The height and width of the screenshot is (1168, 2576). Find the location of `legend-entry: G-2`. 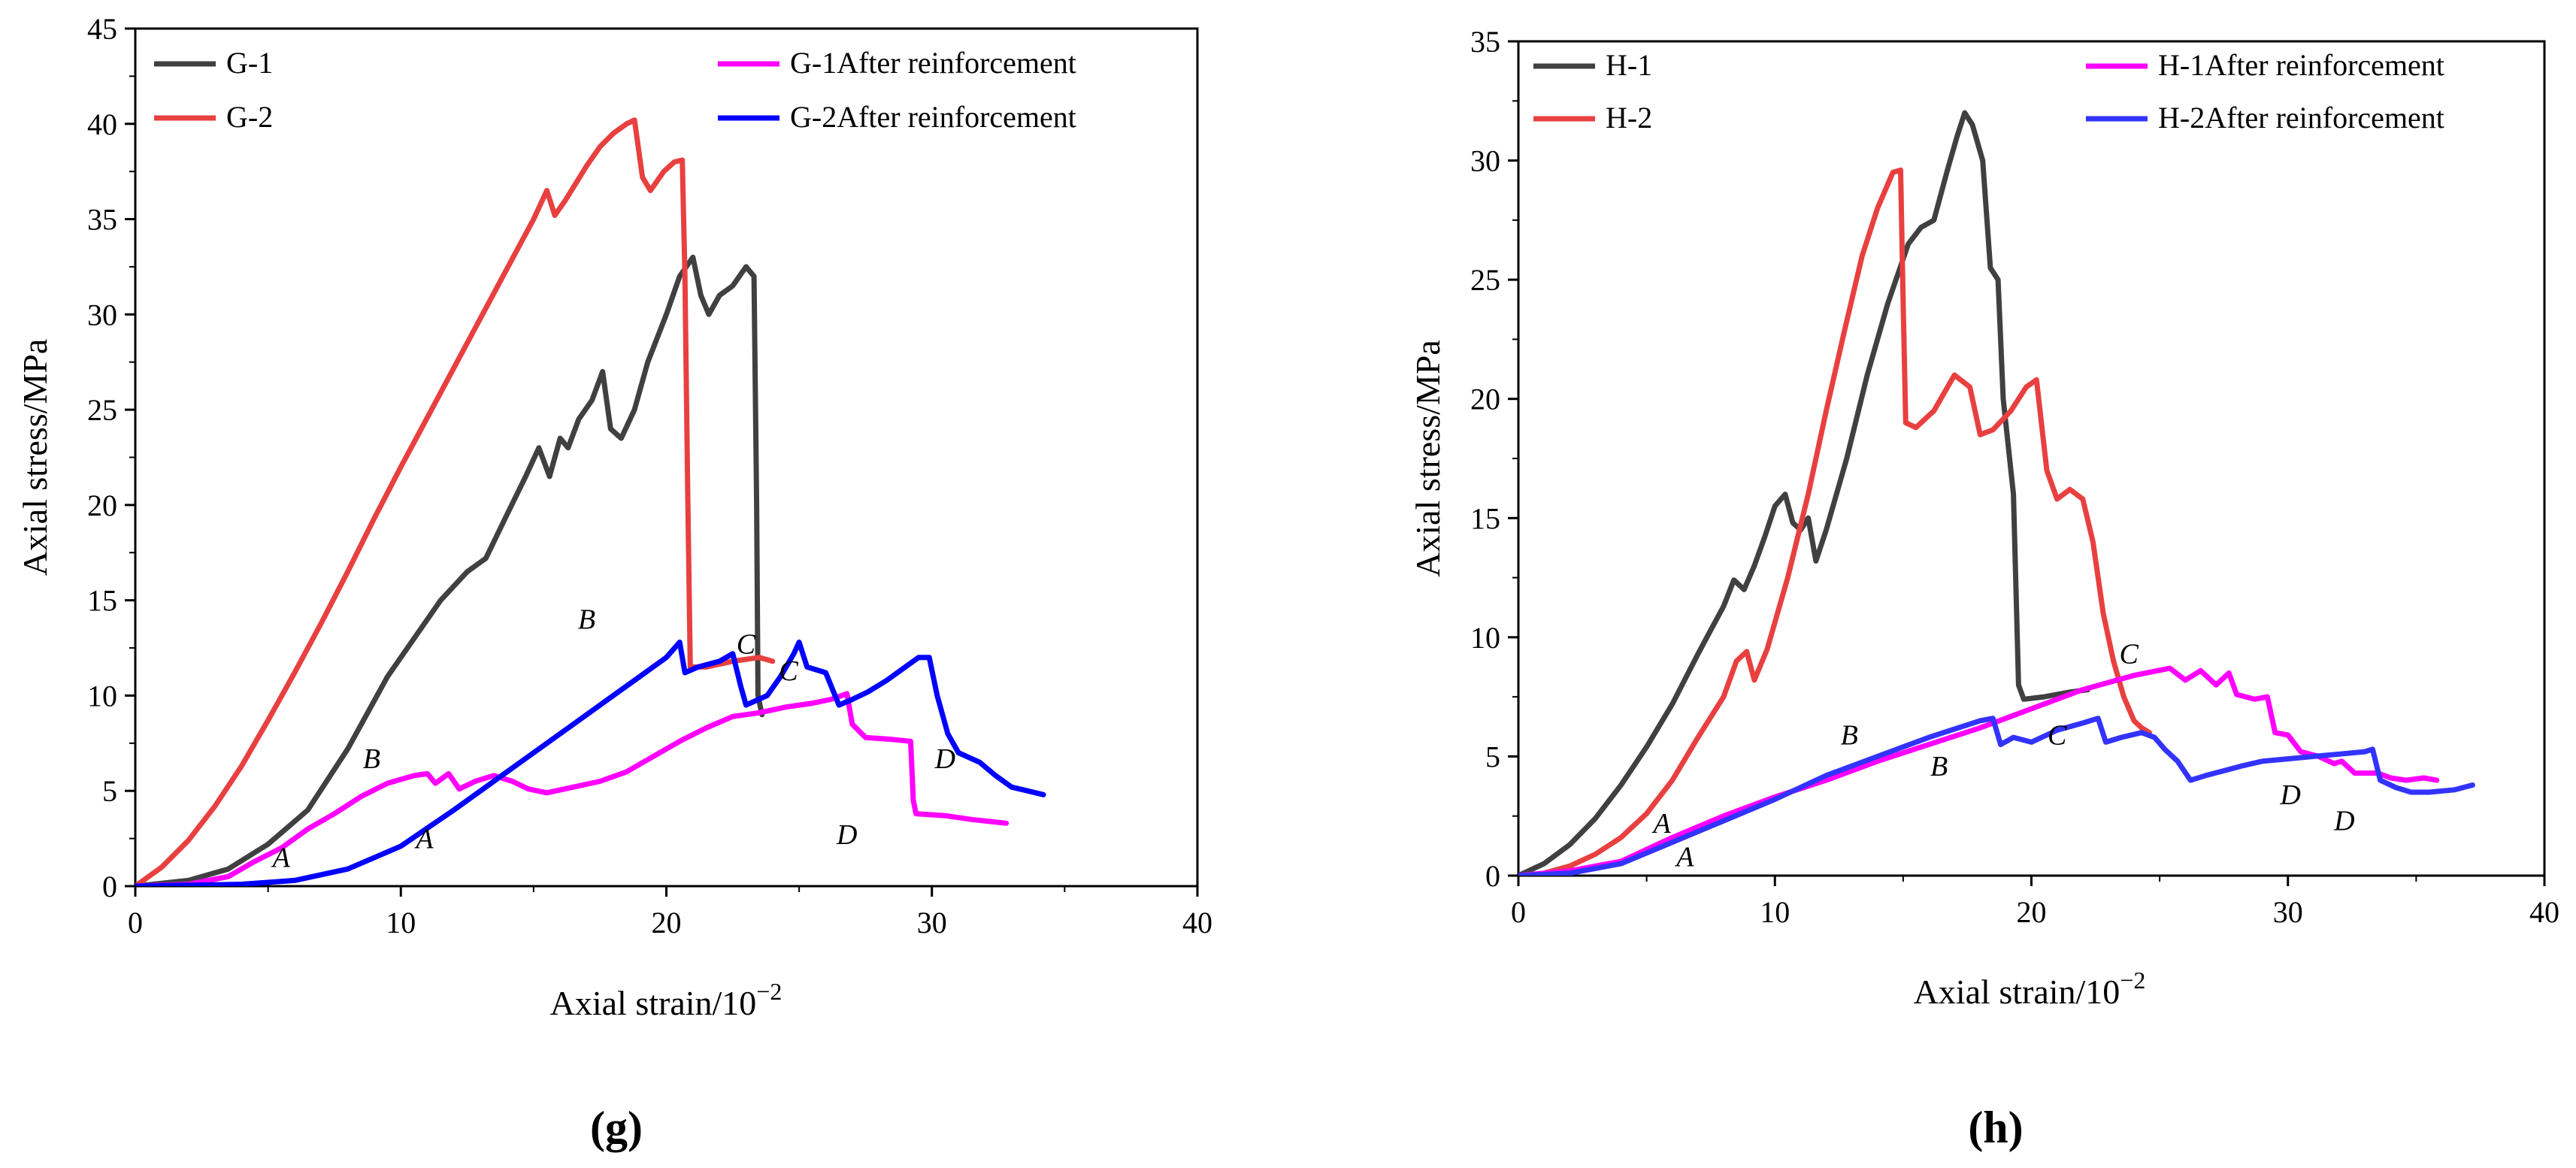

legend-entry: G-2 is located at coordinates (249, 117).